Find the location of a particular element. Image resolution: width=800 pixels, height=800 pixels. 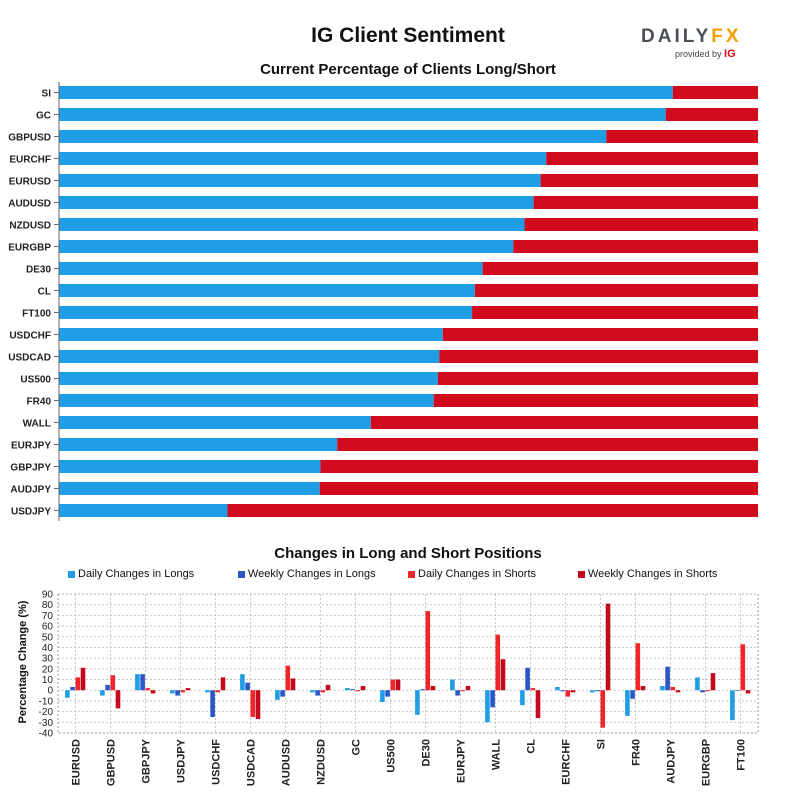

bar-weekly-shorts-ft100 is located at coordinates (748, 692).